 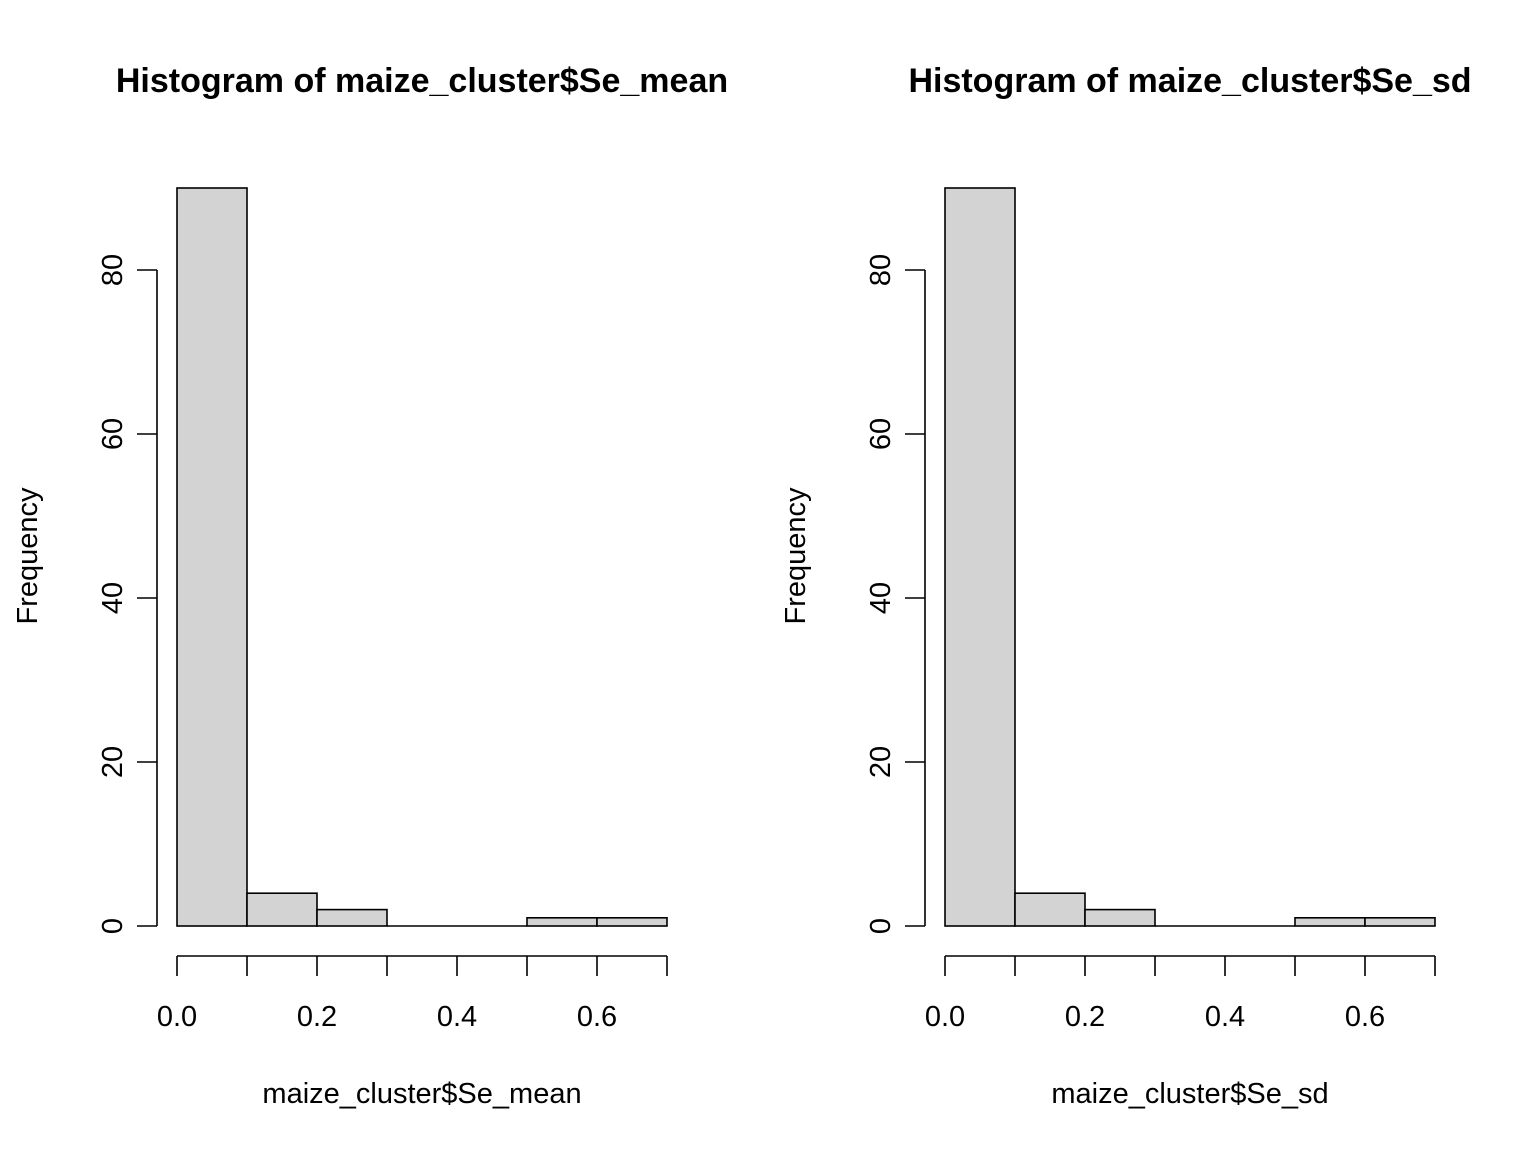 What do you see at coordinates (1189, 1094) in the screenshot?
I see `x-axis-label: maize_cluster$Se_sd` at bounding box center [1189, 1094].